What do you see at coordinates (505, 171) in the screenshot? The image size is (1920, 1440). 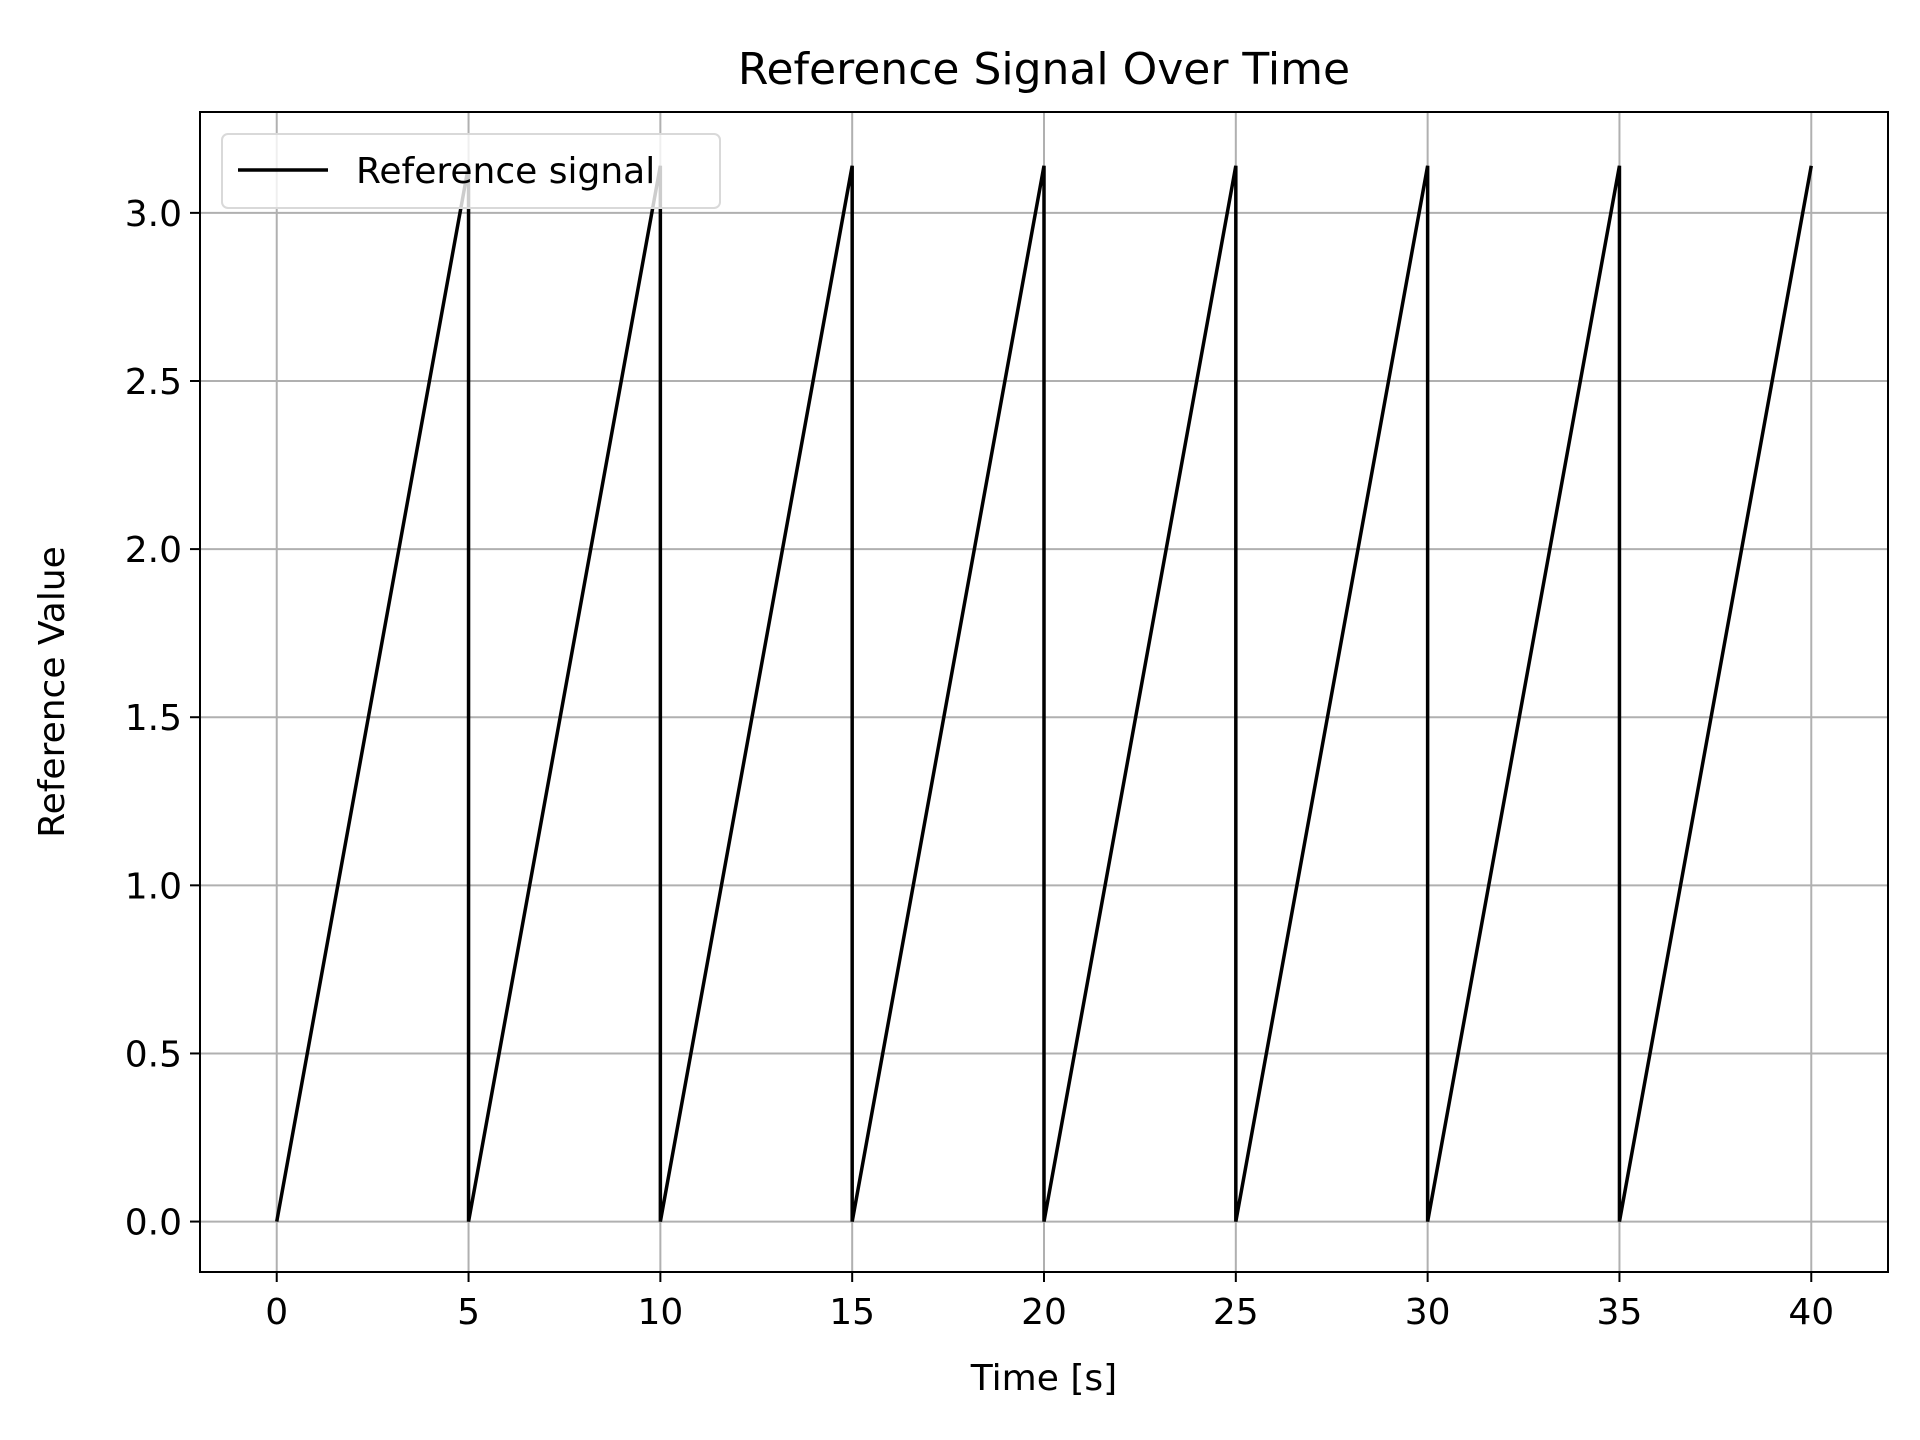 I see `legend-label: Reference signal` at bounding box center [505, 171].